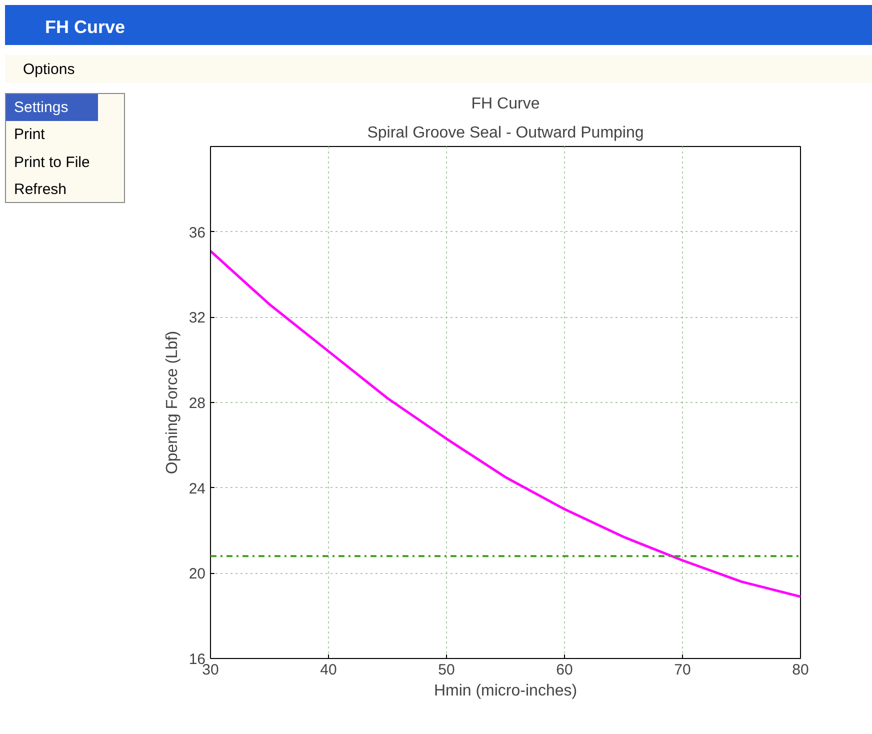  What do you see at coordinates (52, 108) in the screenshot?
I see `text: Settings` at bounding box center [52, 108].